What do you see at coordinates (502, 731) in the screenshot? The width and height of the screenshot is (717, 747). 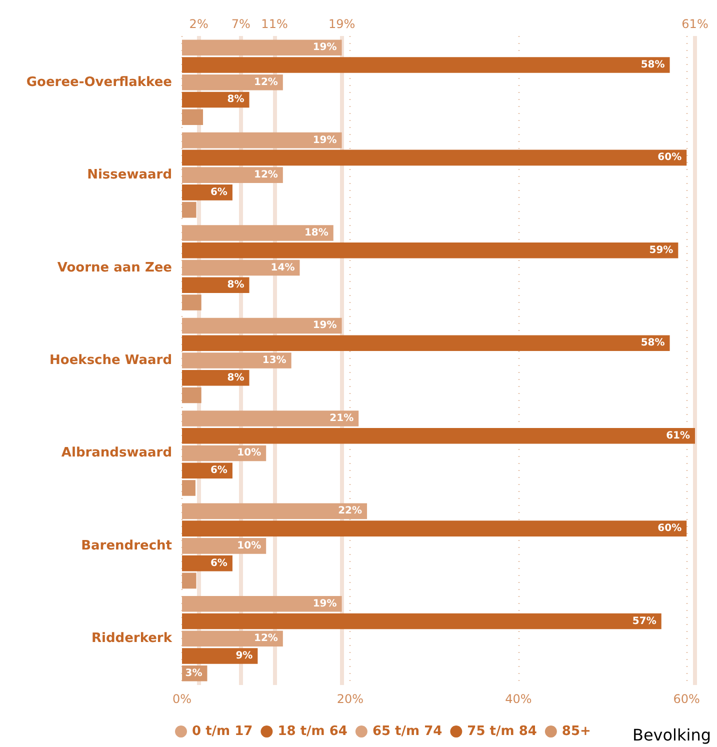 I see `legend-label: 75 t/m 84` at bounding box center [502, 731].